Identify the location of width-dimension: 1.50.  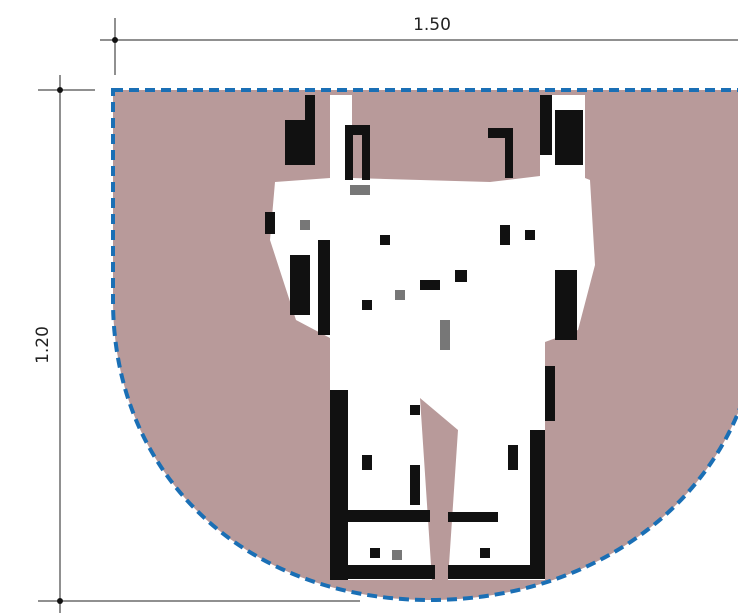
(419, 45).